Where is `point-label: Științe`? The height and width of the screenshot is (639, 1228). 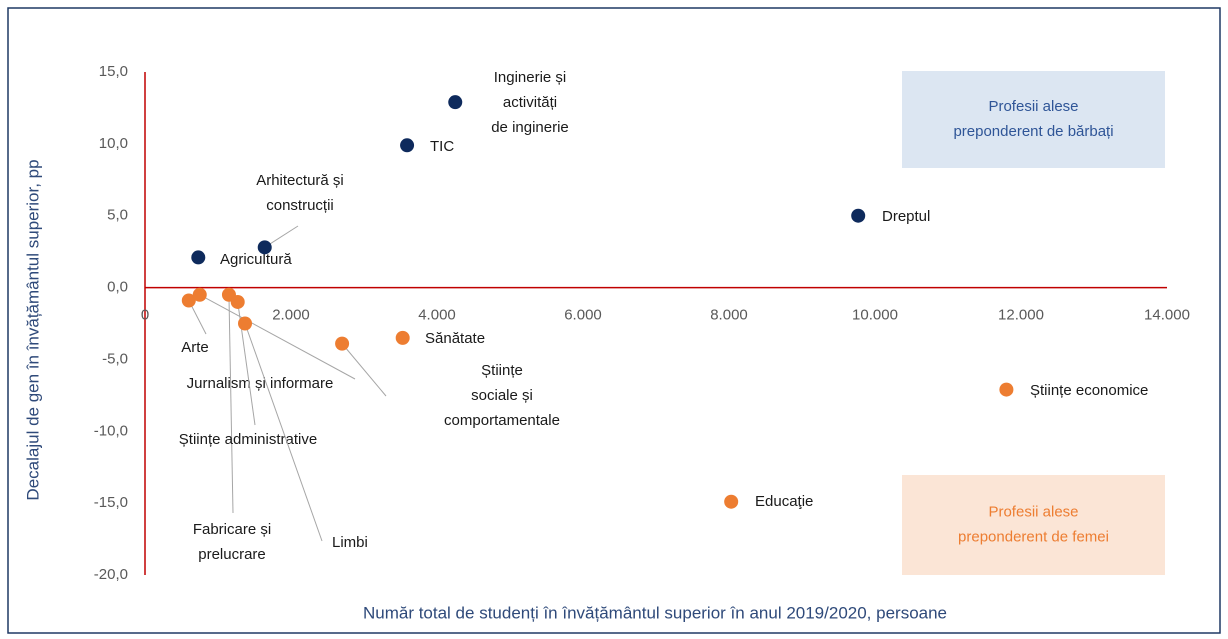 point-label: Științe is located at coordinates (502, 370).